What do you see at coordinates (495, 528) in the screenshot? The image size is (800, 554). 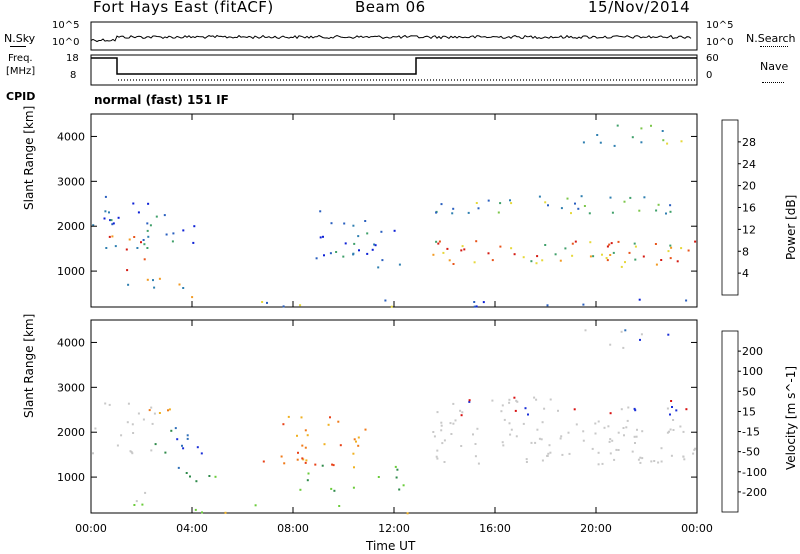 I see `xtick-label: 16:00` at bounding box center [495, 528].